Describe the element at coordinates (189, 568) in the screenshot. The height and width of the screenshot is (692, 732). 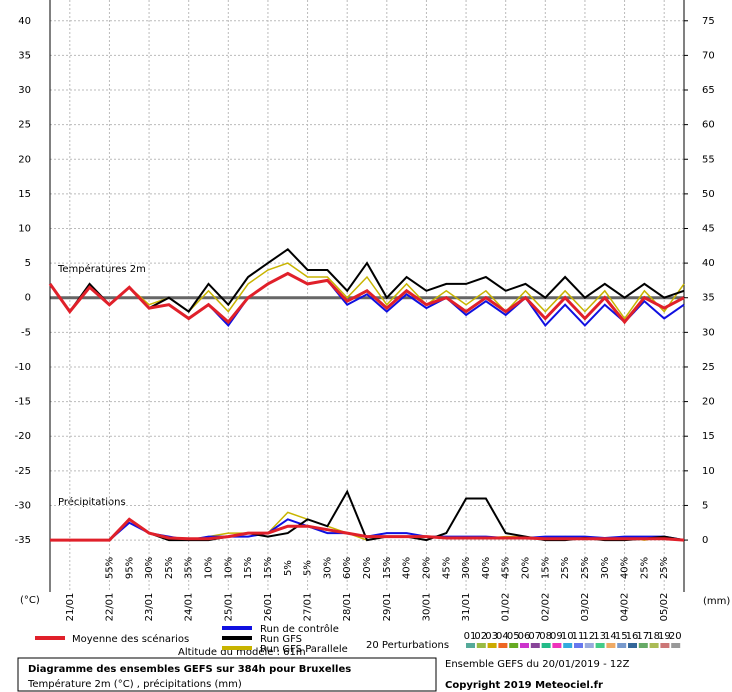
I see `snow-label: 35%` at that location.